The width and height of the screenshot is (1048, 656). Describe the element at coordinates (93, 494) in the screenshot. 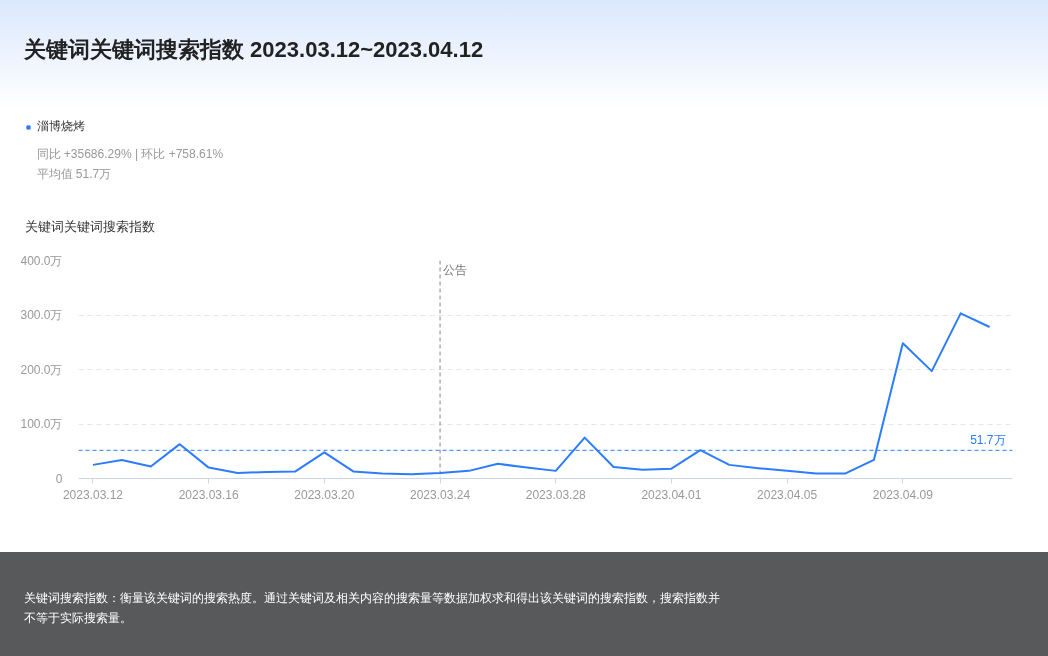

I see `x-tick-label: 2023.03.12` at that location.